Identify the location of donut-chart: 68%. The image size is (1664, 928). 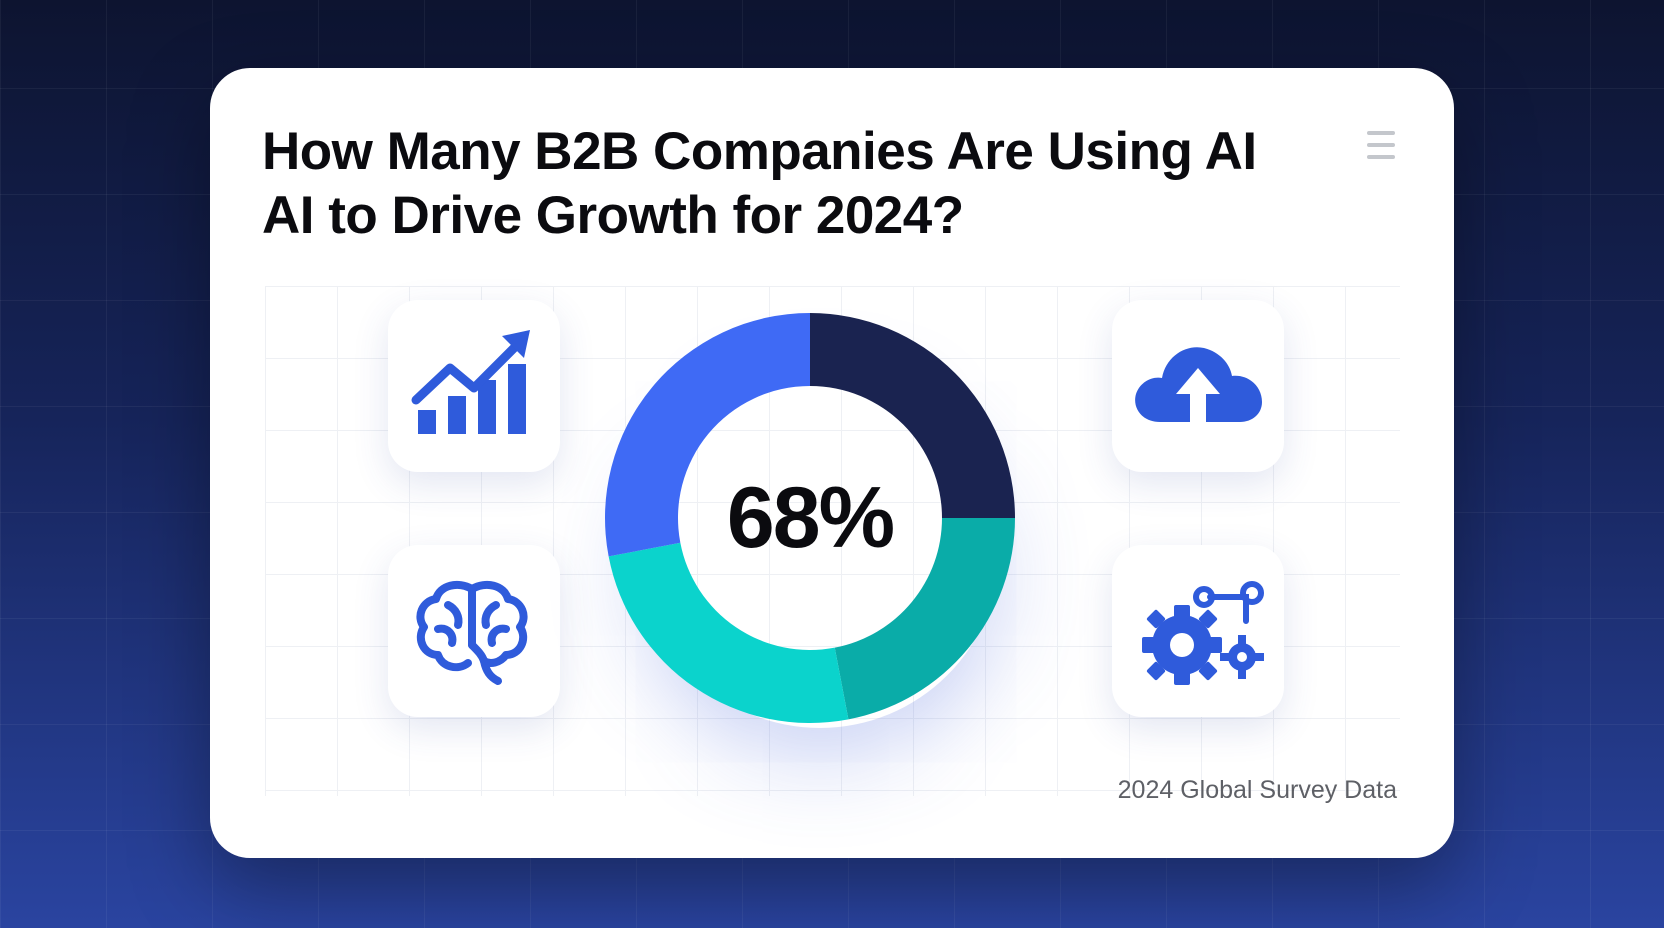
(810, 518).